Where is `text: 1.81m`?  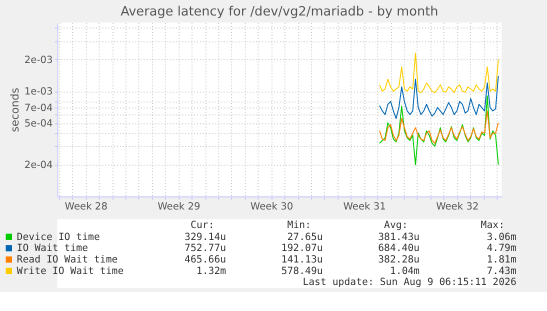
text: 1.81m is located at coordinates (501, 260).